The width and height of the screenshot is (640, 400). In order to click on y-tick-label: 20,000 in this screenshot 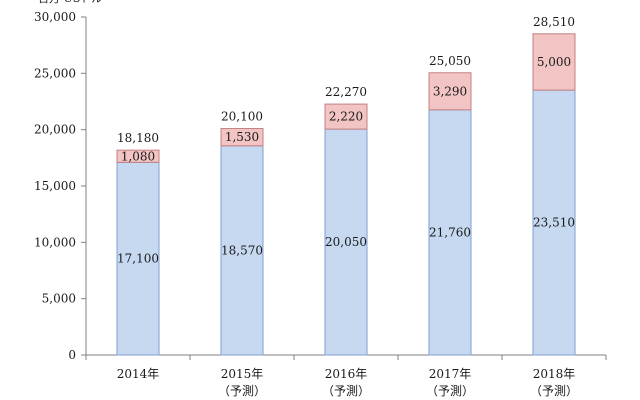, I will do `click(55, 130)`.